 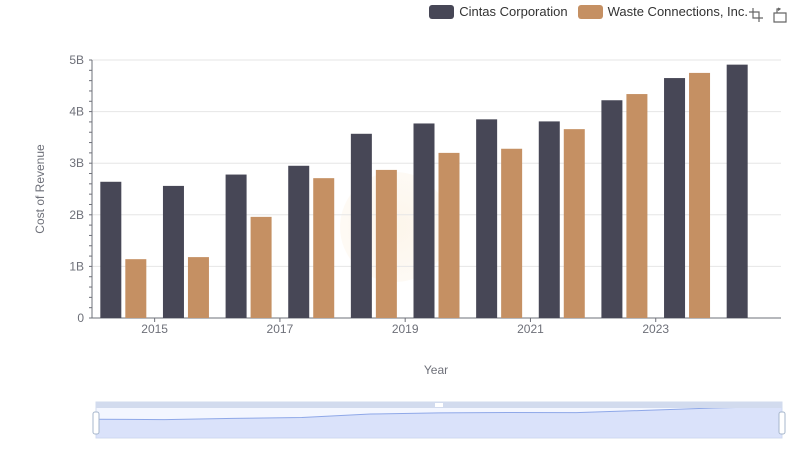 I want to click on y-tick-label: 1B, so click(x=76, y=266).